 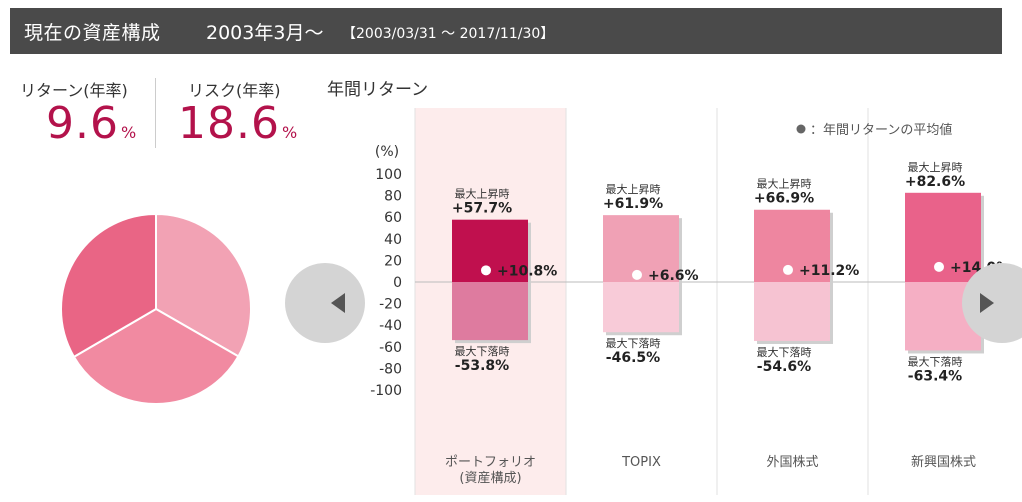 I want to click on y-tick-label: -80, so click(x=390, y=369).